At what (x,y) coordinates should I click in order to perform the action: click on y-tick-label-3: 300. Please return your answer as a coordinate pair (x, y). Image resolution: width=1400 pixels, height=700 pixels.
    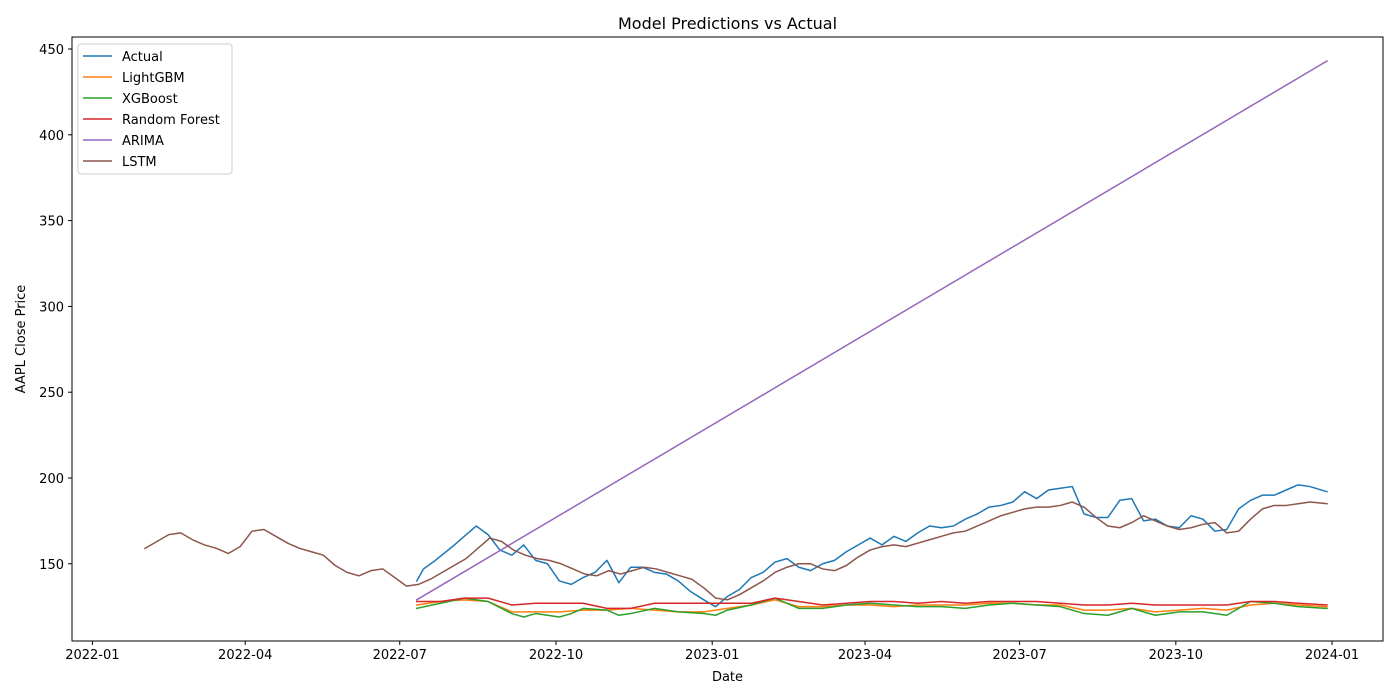
    Looking at the image, I should click on (51, 307).